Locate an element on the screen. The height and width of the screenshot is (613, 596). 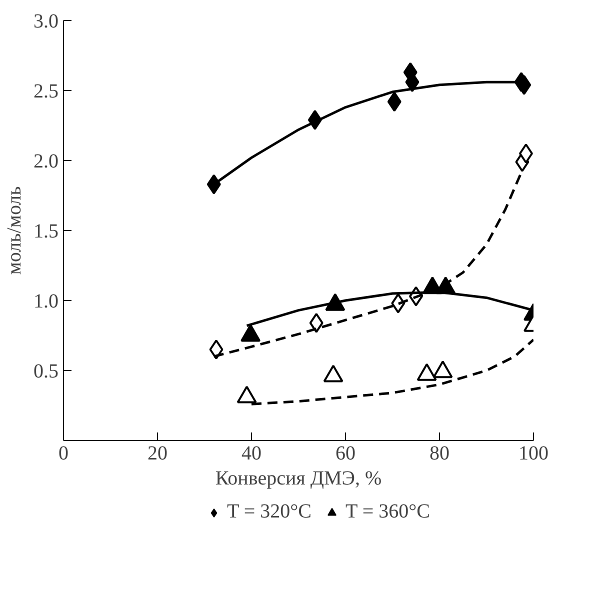
y-tick-label: 2.5 is located at coordinates (46, 91).